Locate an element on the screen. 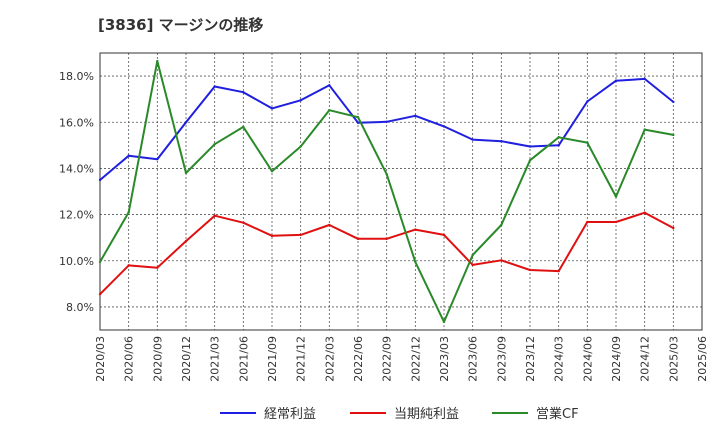 This screenshot has height=440, width=720. y-tick-label: 8.0% is located at coordinates (80, 307).